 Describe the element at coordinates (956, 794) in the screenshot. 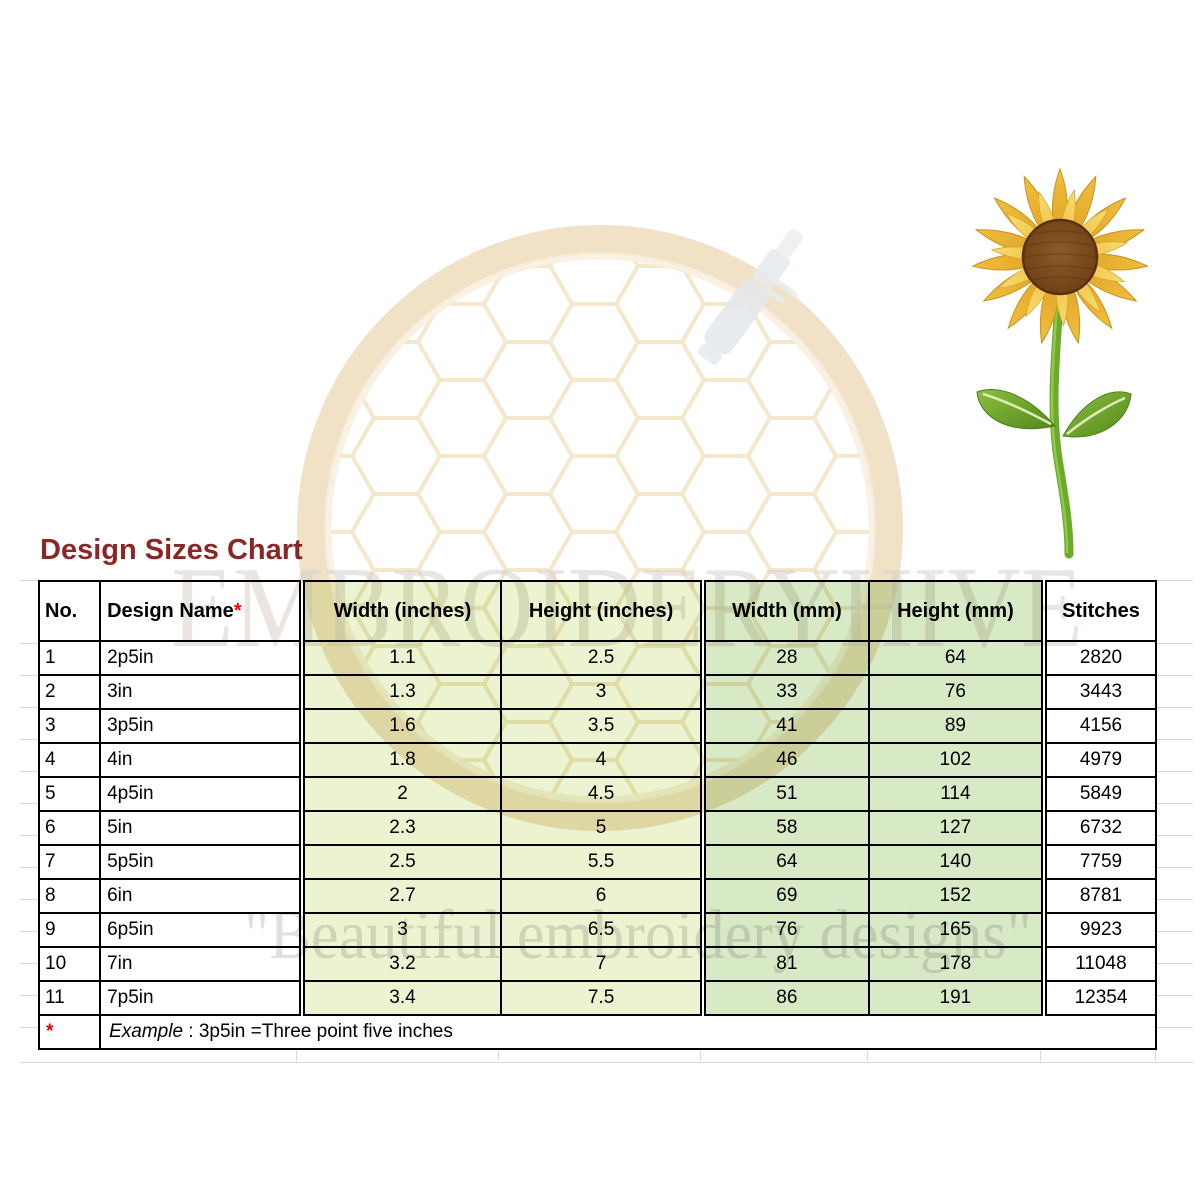

I see `cell-h_mm: 114` at that location.